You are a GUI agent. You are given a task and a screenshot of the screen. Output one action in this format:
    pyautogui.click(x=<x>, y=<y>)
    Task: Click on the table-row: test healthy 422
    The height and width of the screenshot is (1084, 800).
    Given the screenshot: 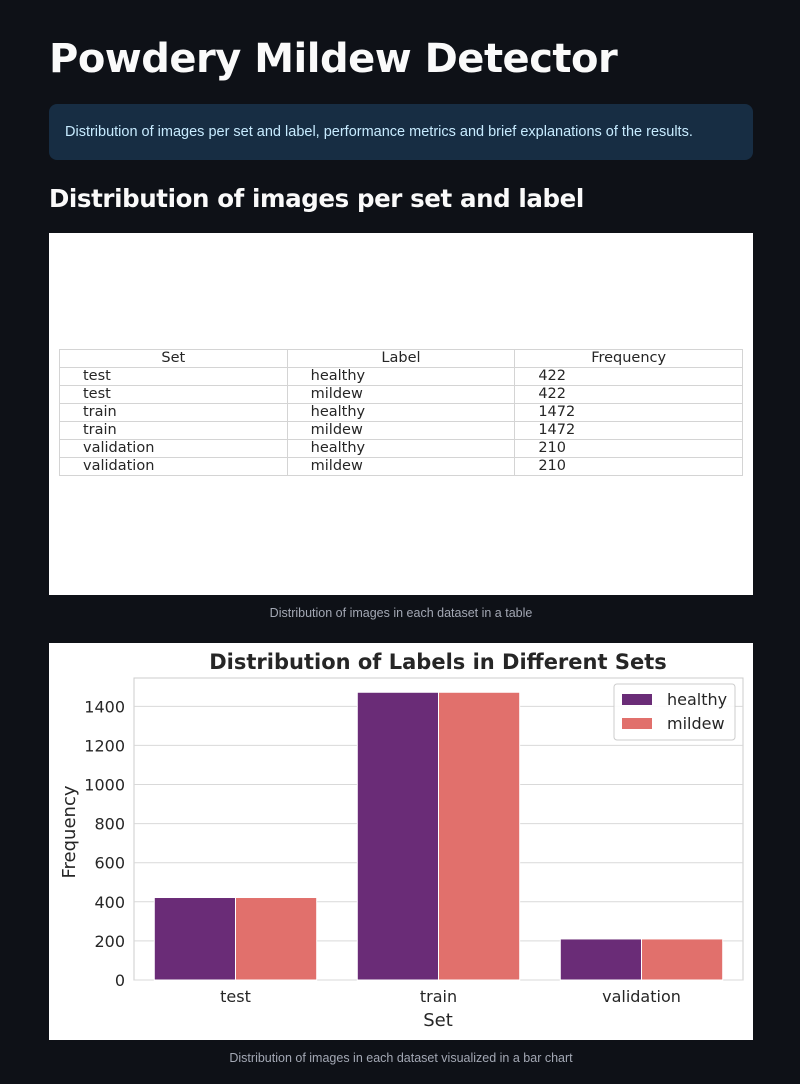 What is the action you would take?
    pyautogui.click(x=401, y=376)
    